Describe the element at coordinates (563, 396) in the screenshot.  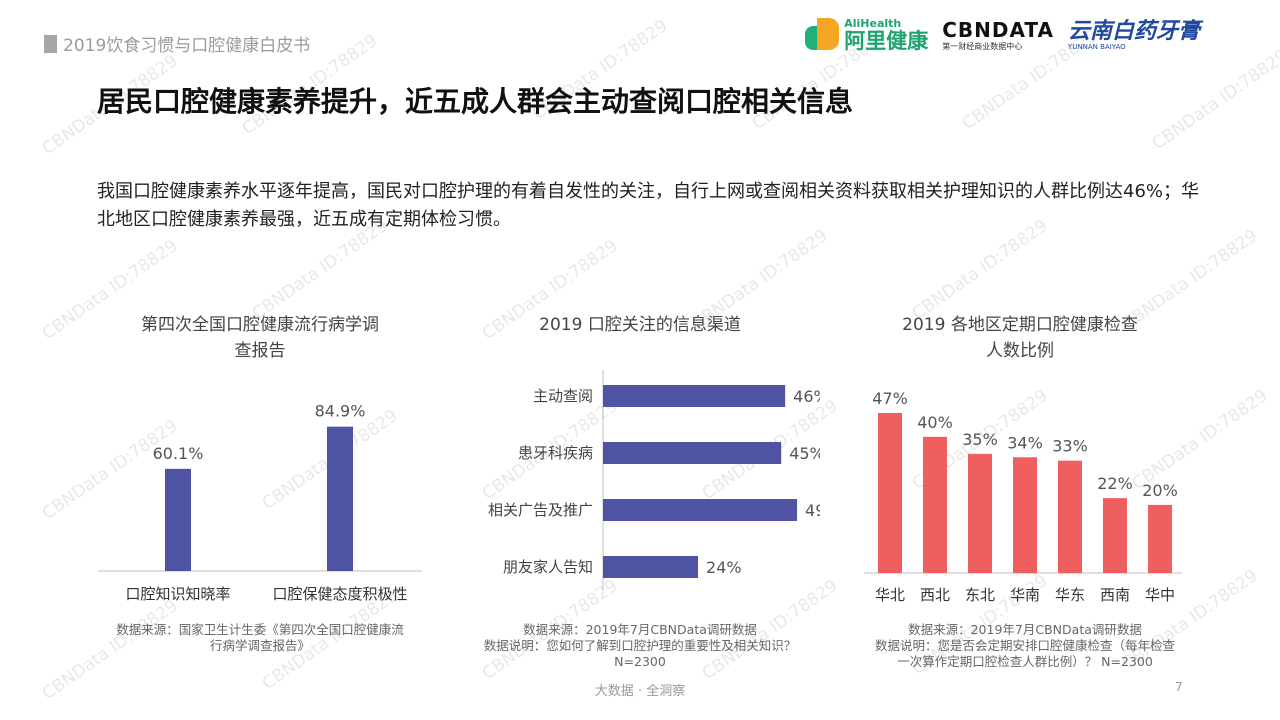
I see `chart2-category-label: 主动查阅` at that location.